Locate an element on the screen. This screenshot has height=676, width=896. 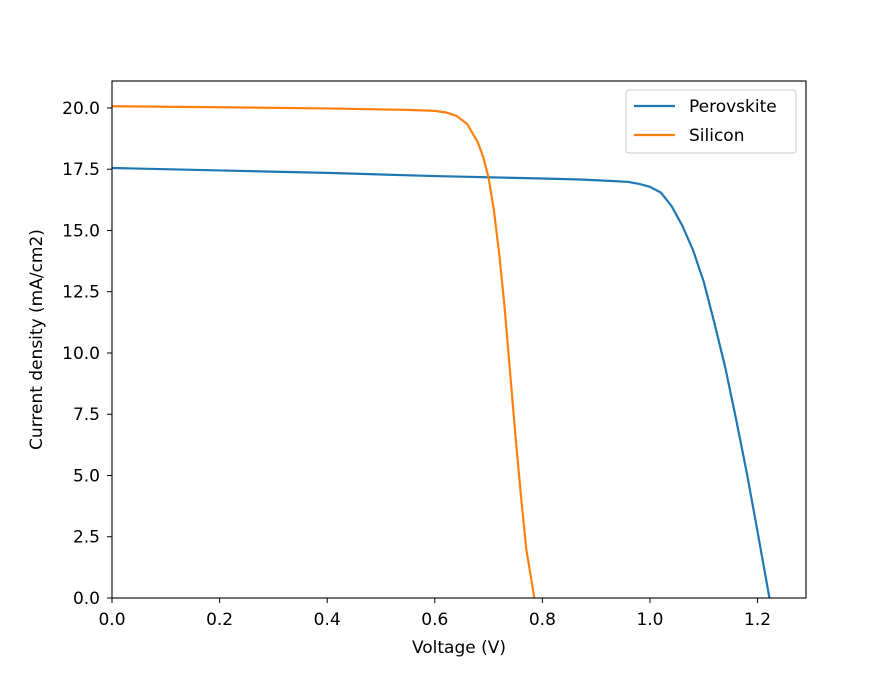
y-tick-label: 5.0 is located at coordinates (86, 476).